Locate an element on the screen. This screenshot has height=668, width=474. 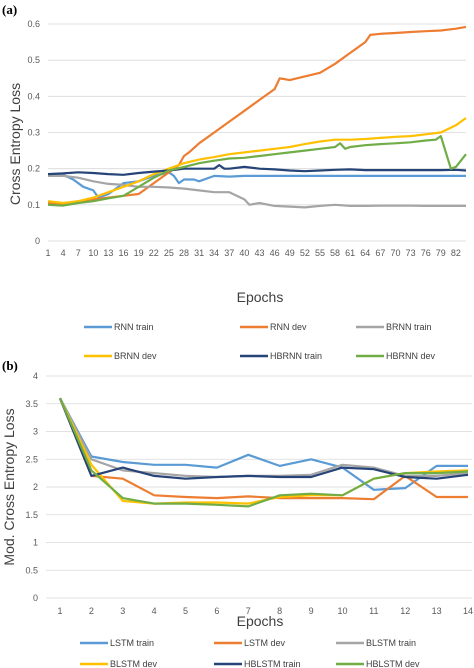
series-line-hbrnn-dev is located at coordinates (257, 171).